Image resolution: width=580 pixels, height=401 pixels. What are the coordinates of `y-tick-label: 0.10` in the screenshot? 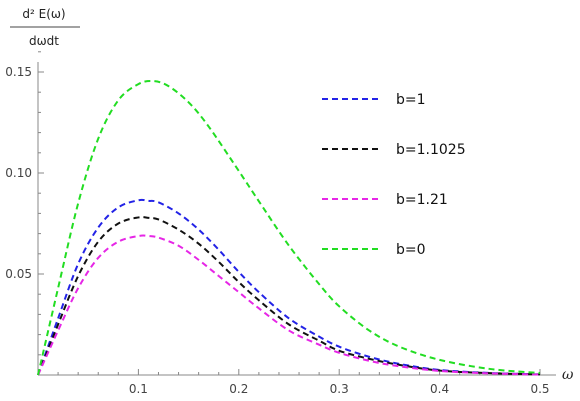 It's located at (18, 173).